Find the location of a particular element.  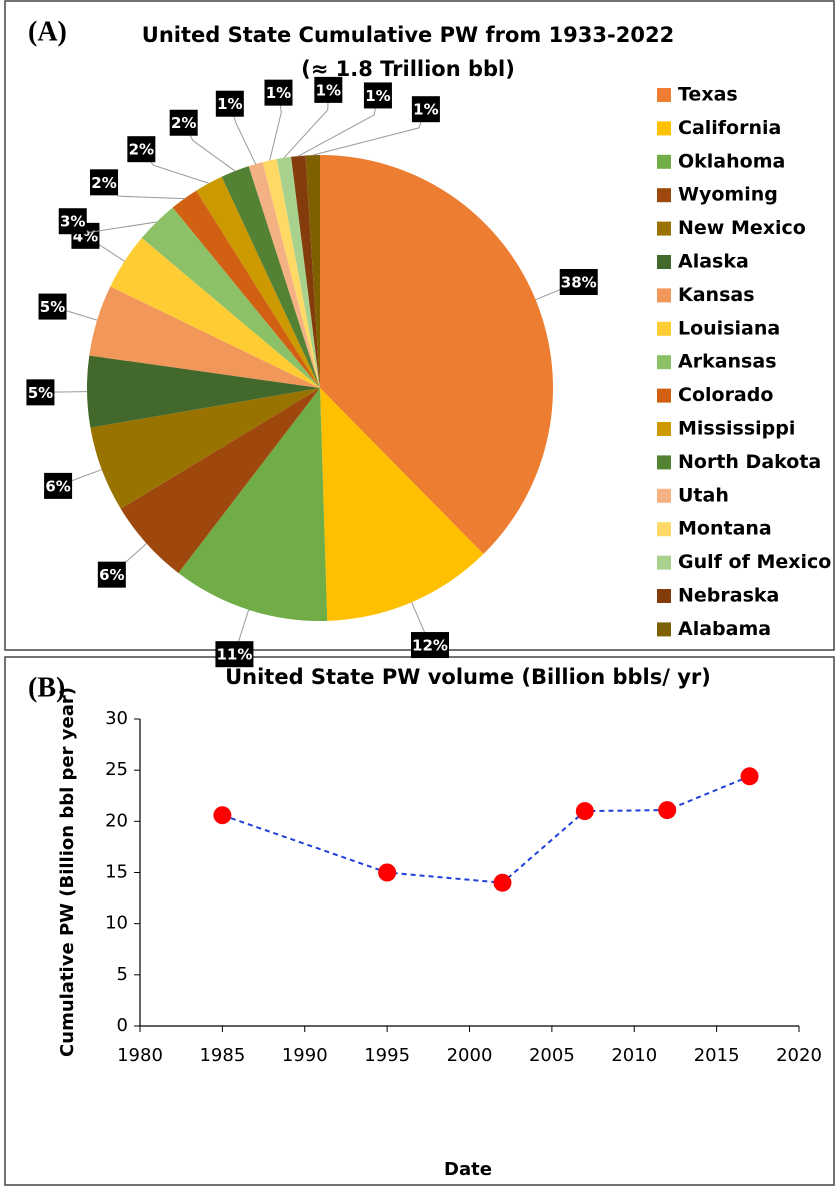

y-tick-label: 30 is located at coordinates (116, 718).